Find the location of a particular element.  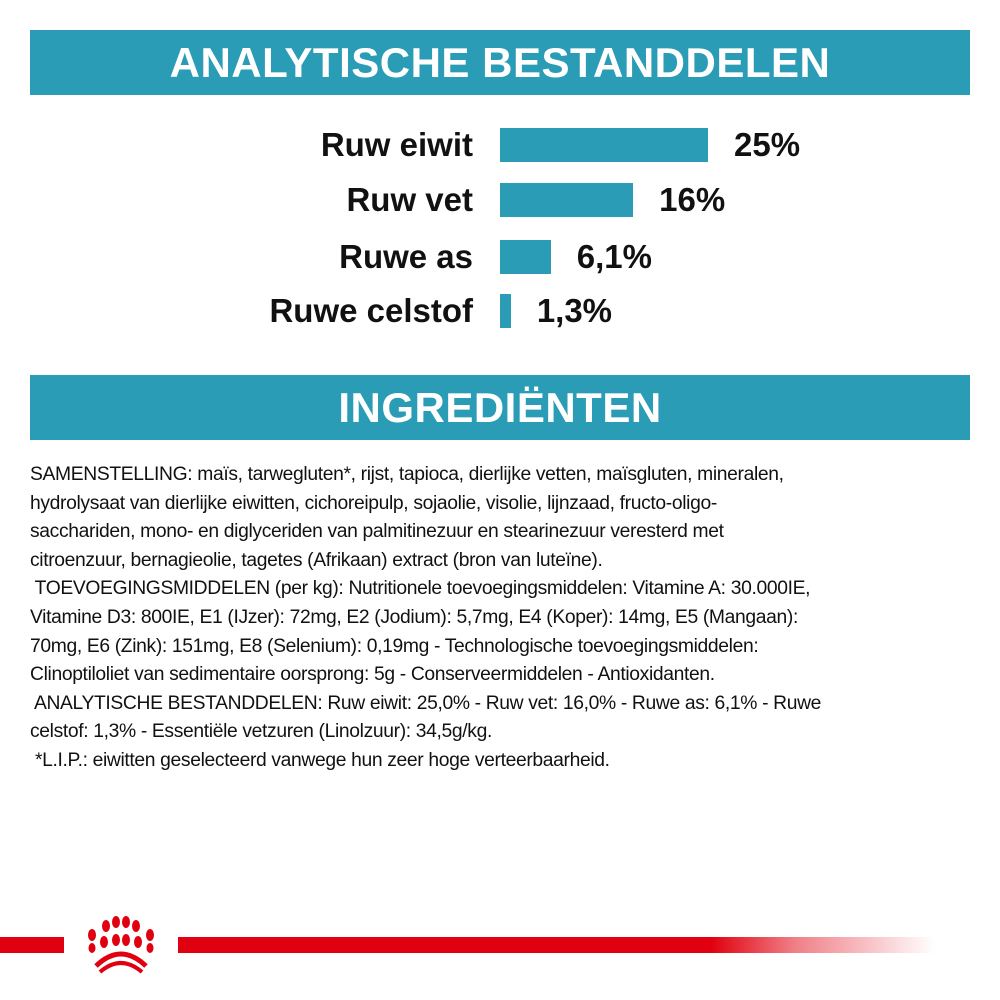

bar-label: Ruwe as is located at coordinates (406, 256).